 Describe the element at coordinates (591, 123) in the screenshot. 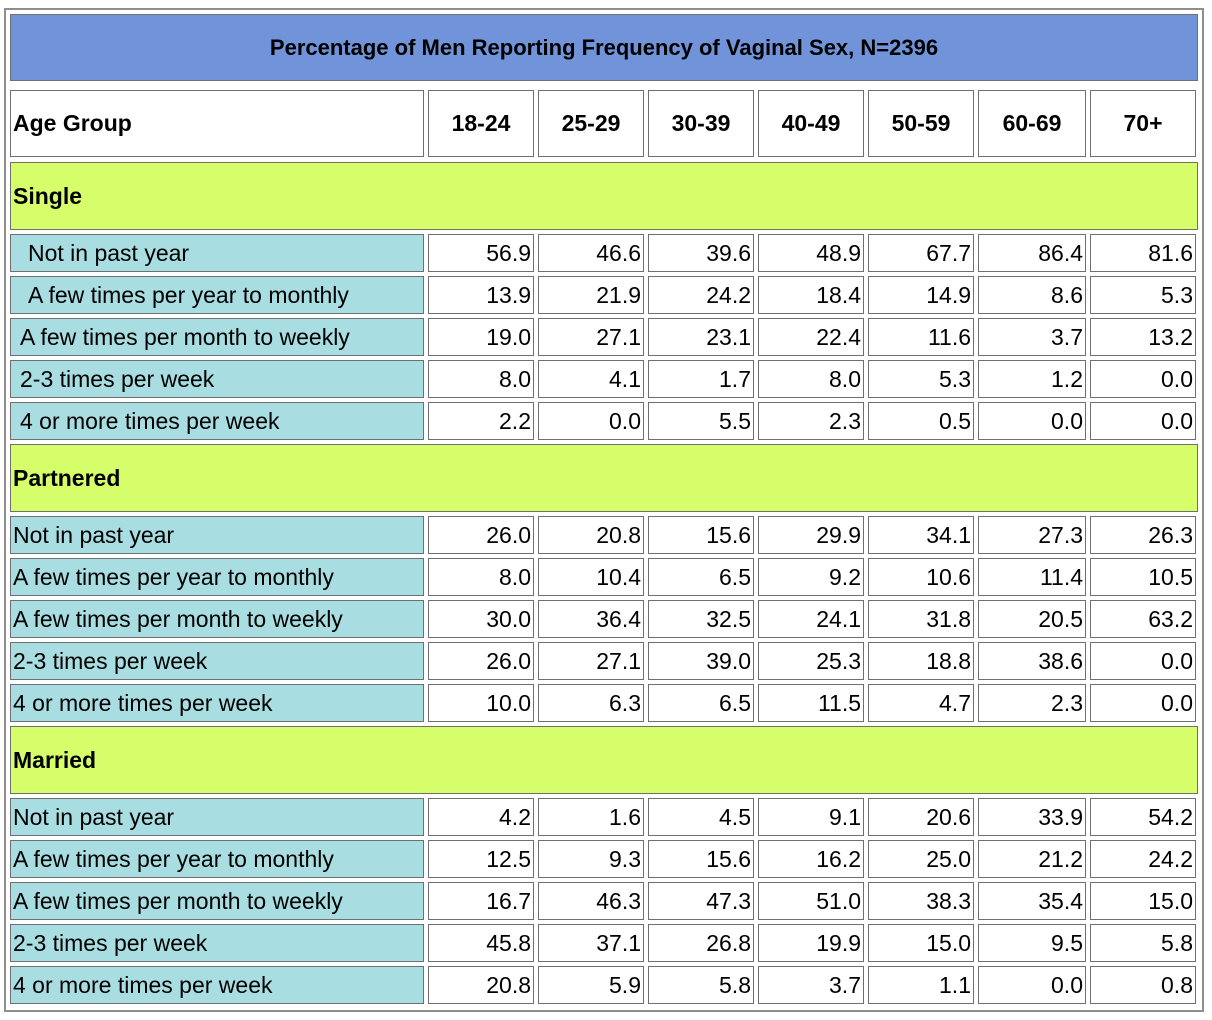

I see `header-age-25-29: 25-29` at that location.